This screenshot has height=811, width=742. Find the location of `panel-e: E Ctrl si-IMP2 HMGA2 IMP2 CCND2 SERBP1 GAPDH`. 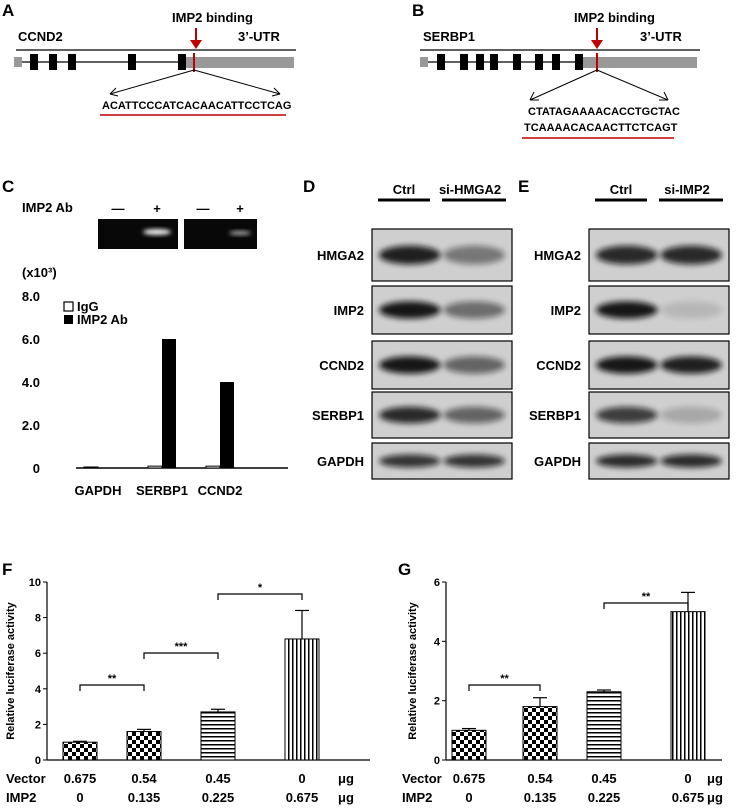

panel-e: E Ctrl si-IMP2 HMGA2 IMP2 CCND2 SERBP1 GAPDH is located at coordinates (624, 328).